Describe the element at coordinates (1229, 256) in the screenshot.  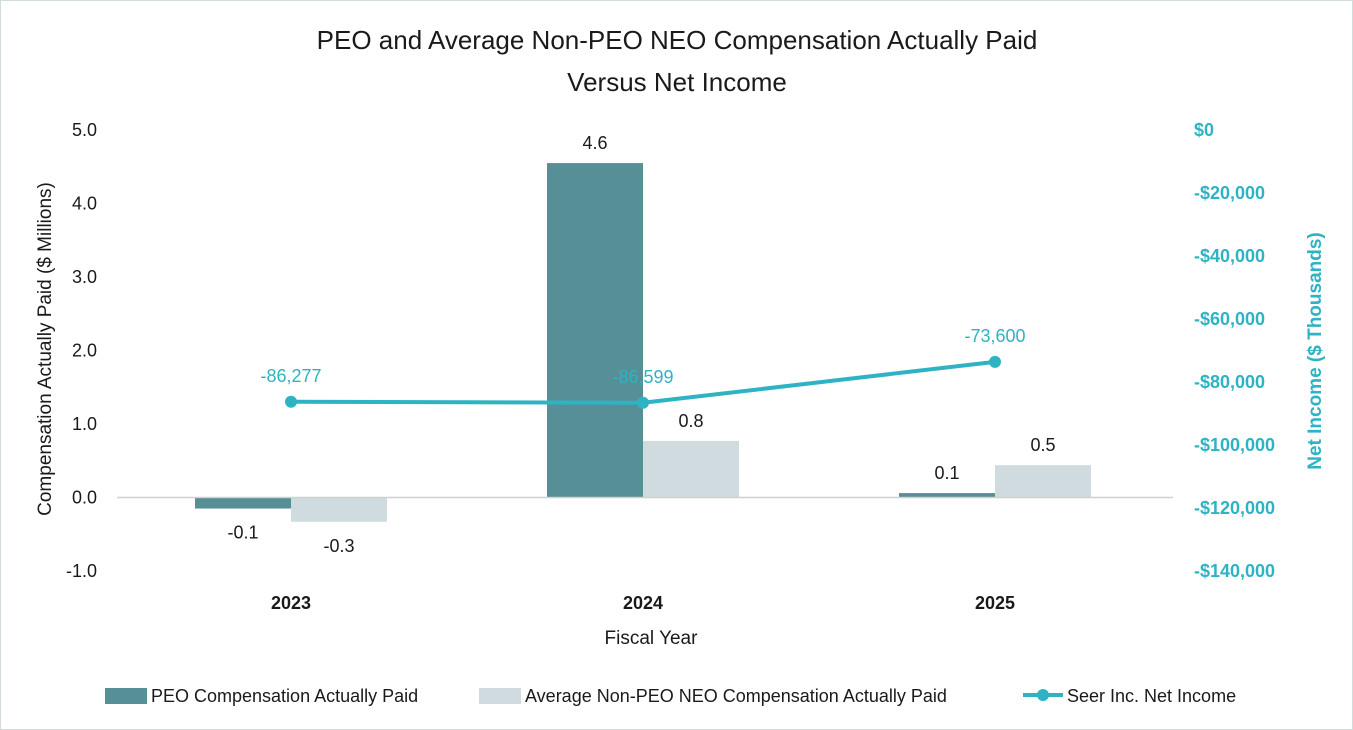
I see `right-tick-label: -$40,000` at that location.